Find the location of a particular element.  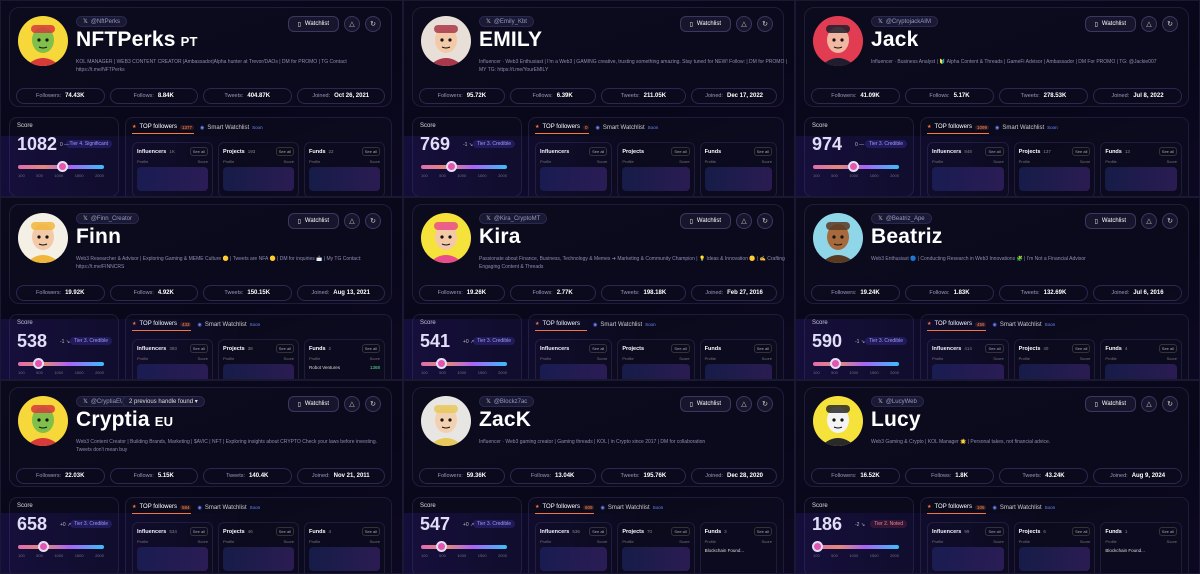

handle-badge: 𝕏 @Blockz7ac is located at coordinates (507, 401).